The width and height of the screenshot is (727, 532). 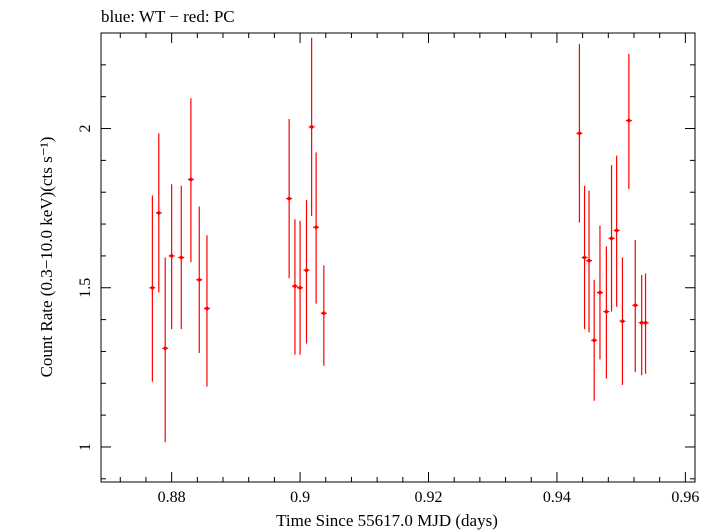 What do you see at coordinates (46, 257) in the screenshot?
I see `y-axis-label: Count Rate (0.3−10.0 keV)(cts s⁻¹)` at bounding box center [46, 257].